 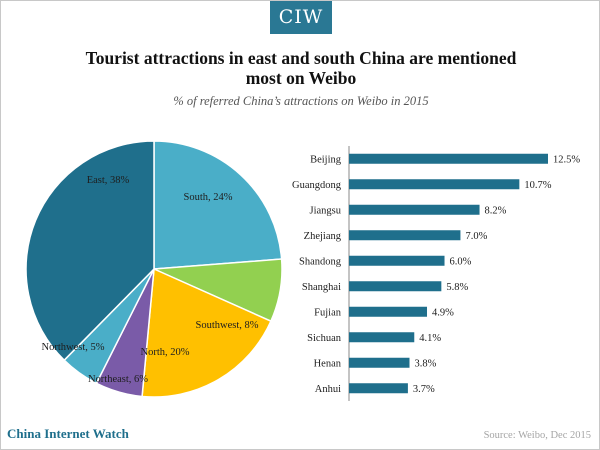 What do you see at coordinates (397, 260) in the screenshot?
I see `bar-shandong` at bounding box center [397, 260].